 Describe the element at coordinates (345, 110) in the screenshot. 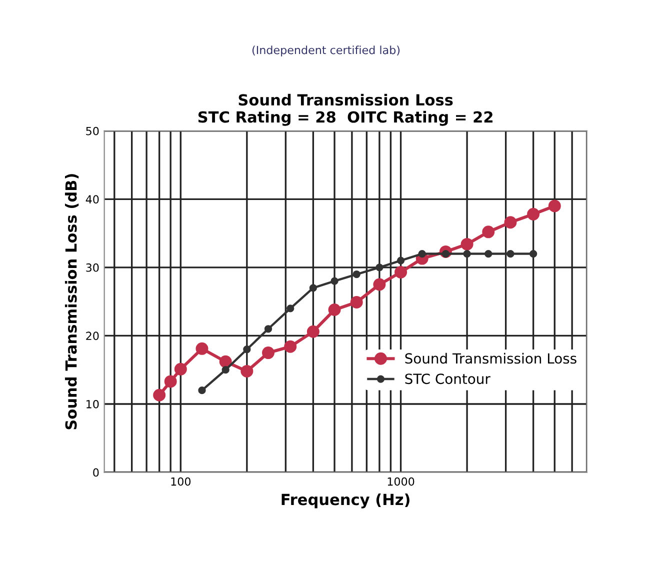

I see `chart-title: Sound Transmission Loss STC Rating = 28 OITC Rating = 22` at that location.